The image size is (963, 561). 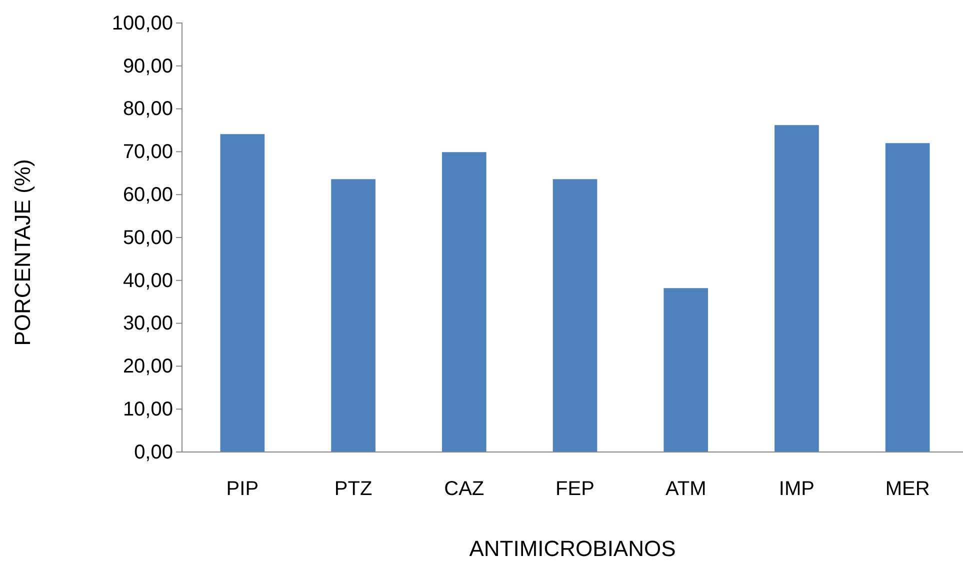 What do you see at coordinates (242, 489) in the screenshot?
I see `x-tick-label: PIP` at bounding box center [242, 489].